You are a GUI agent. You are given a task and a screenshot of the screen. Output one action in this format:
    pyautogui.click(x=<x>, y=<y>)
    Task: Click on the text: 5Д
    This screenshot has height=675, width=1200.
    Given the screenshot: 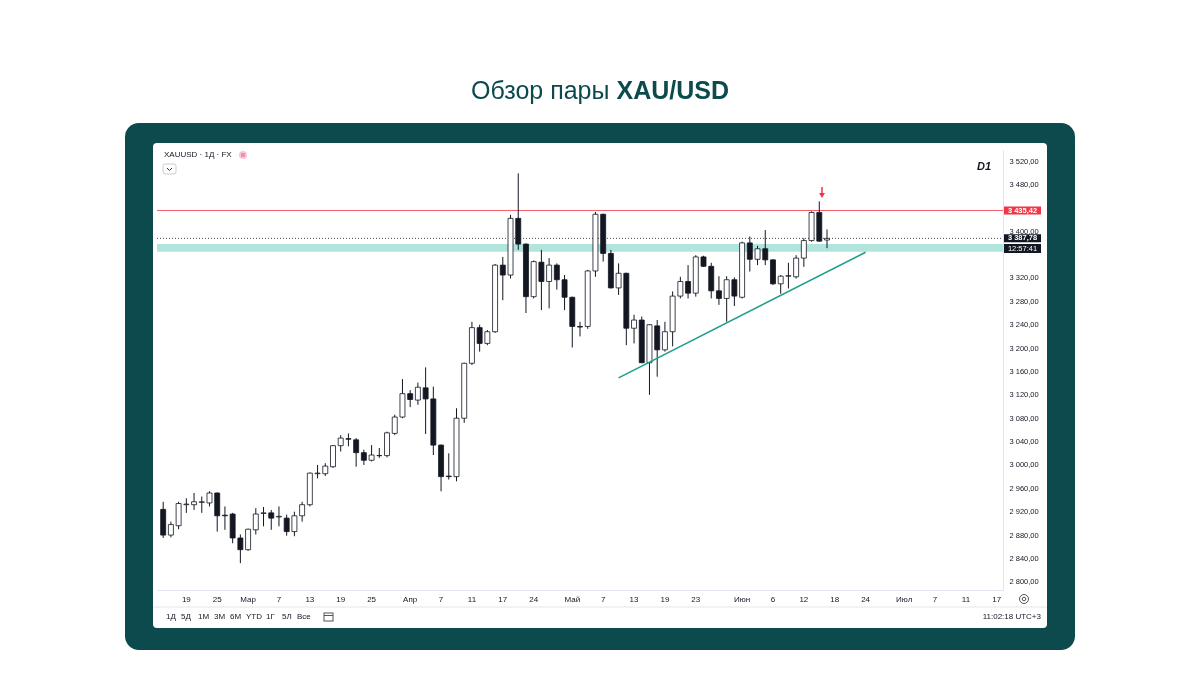 What is the action you would take?
    pyautogui.click(x=186, y=617)
    